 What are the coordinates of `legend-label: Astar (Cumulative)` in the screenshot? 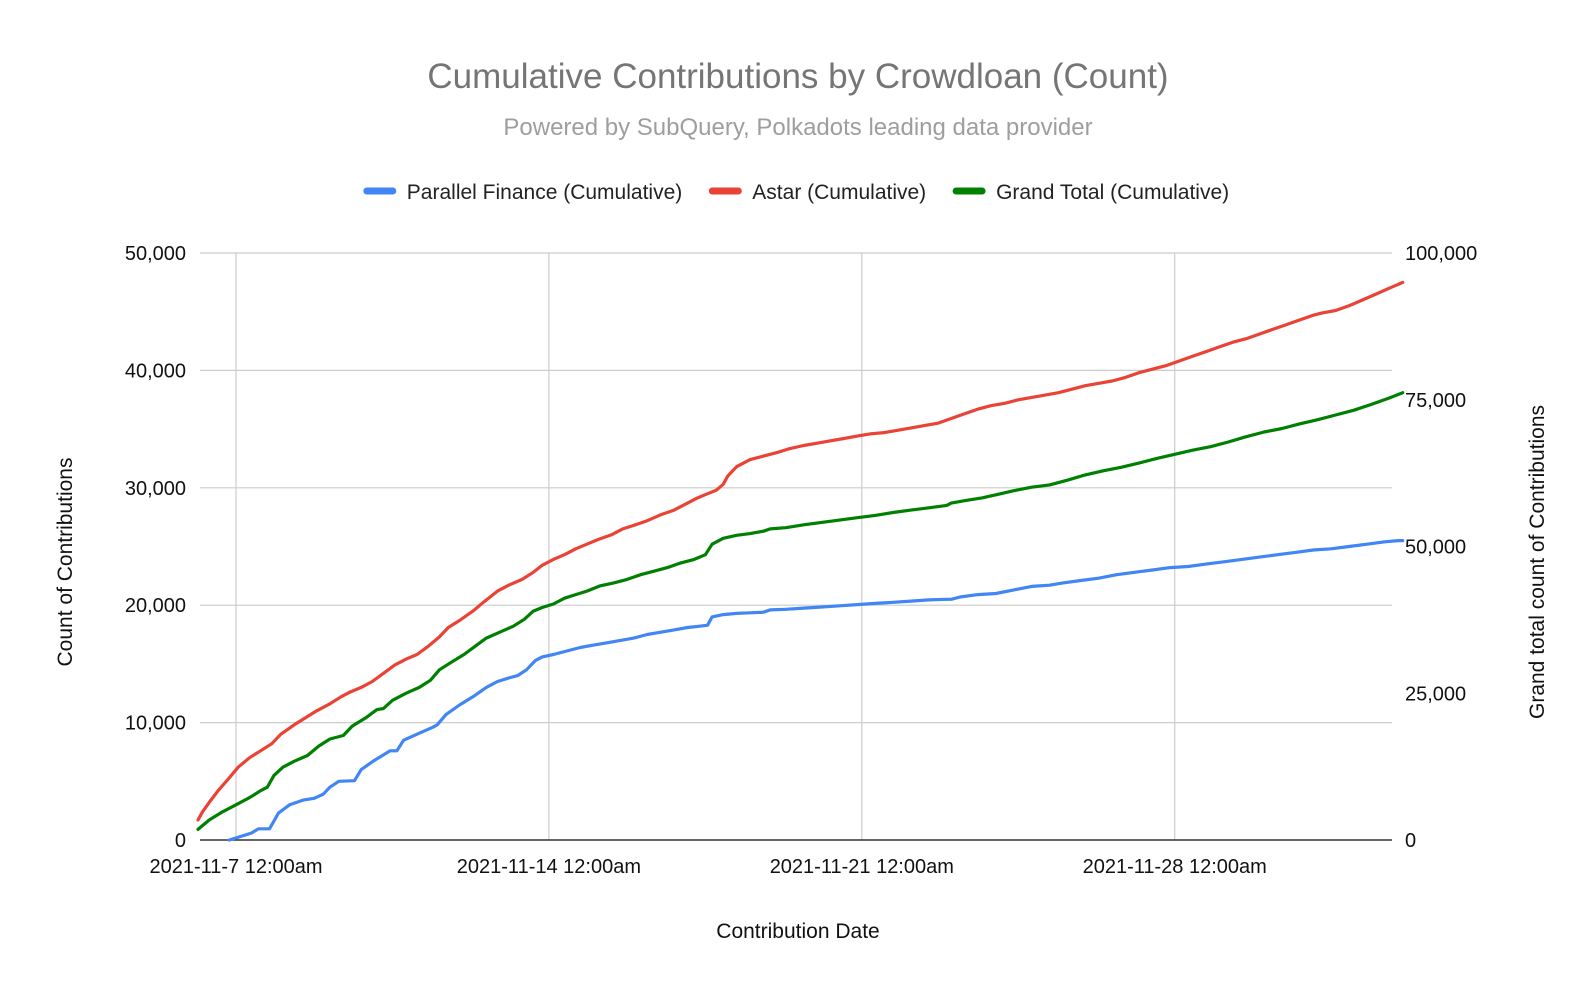 It's located at (839, 192).